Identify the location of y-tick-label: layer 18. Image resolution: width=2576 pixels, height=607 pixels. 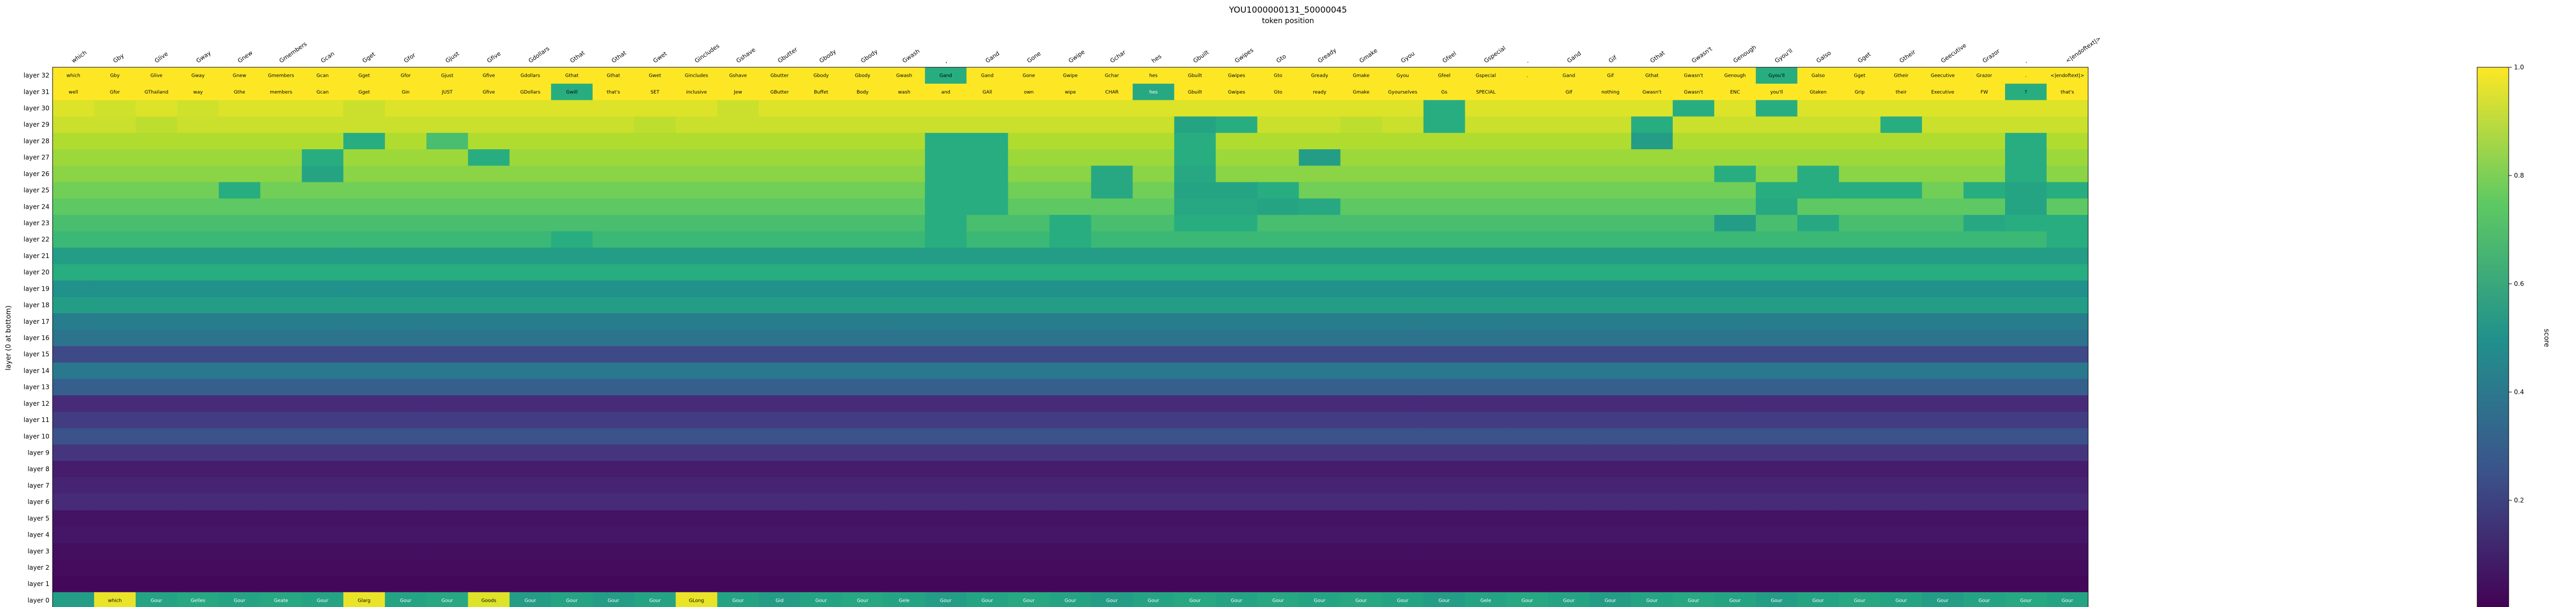
(36, 305).